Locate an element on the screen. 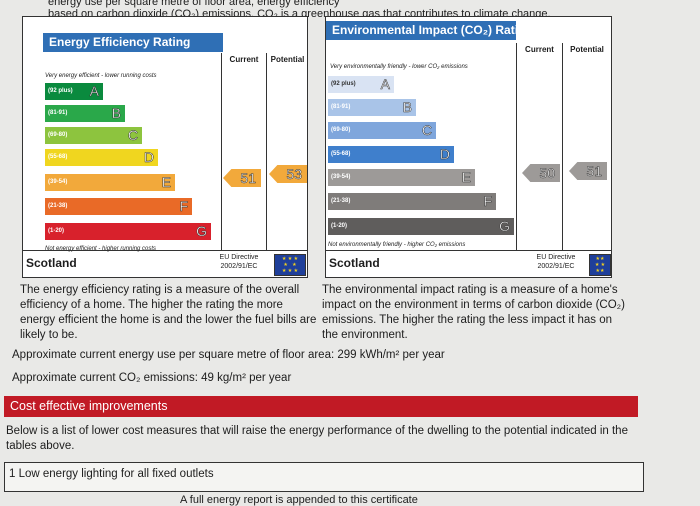  environmental-band-f: (21-38) F is located at coordinates (412, 201).